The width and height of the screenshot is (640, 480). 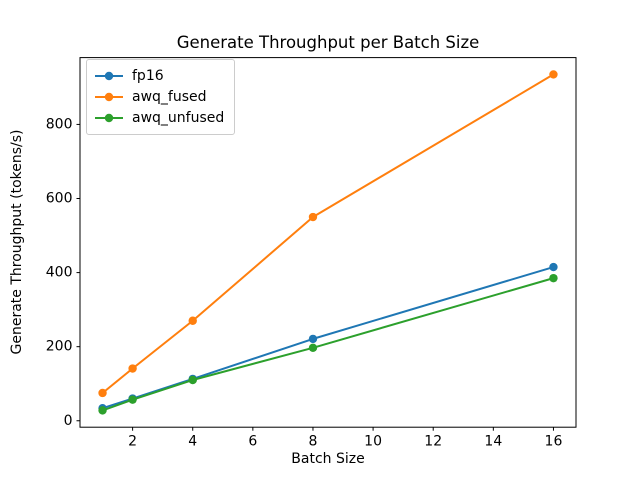 I want to click on legend-item-fp16: fp16, so click(x=159, y=76).